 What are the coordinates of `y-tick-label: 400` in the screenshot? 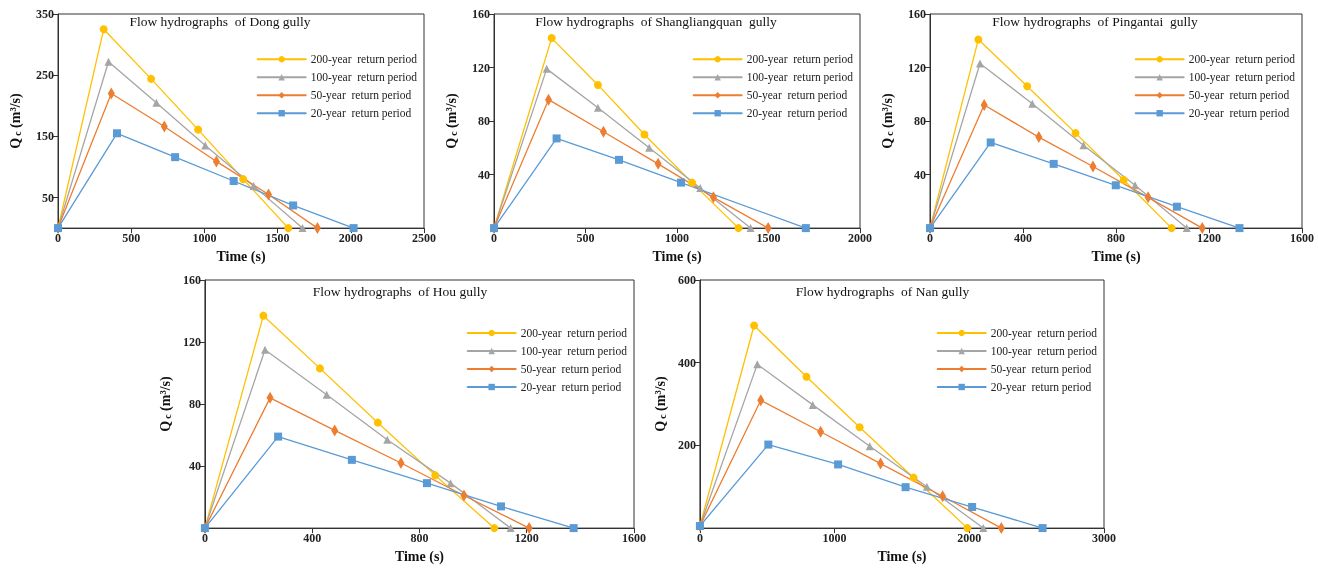 It's located at (686, 362).